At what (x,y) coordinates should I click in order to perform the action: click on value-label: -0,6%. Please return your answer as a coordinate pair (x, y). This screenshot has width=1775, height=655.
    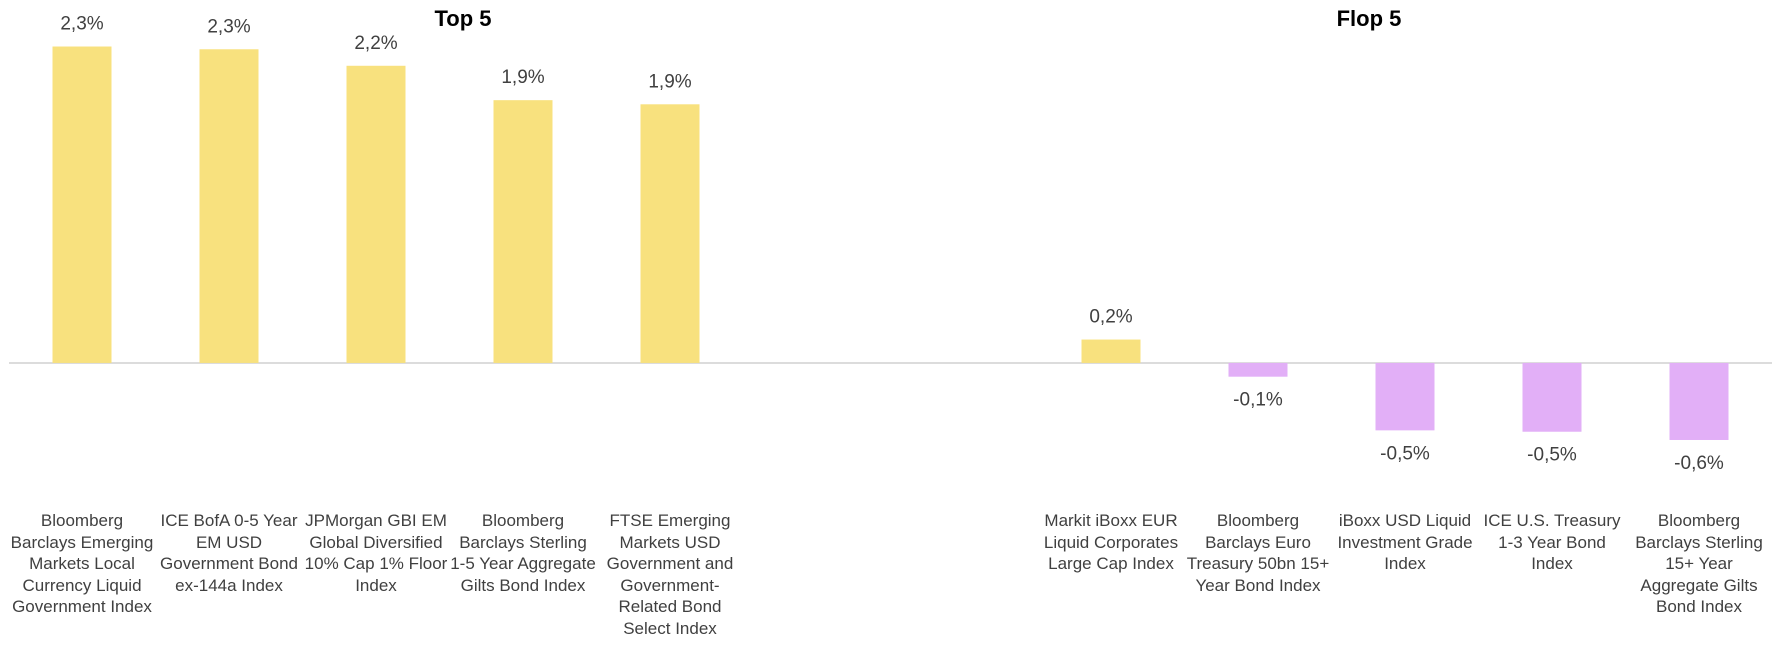
    Looking at the image, I should click on (1699, 463).